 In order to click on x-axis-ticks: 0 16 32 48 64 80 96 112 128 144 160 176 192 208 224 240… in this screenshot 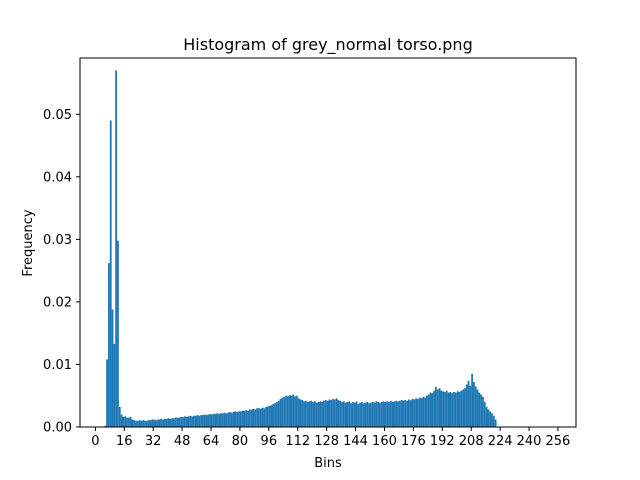, I will do `click(330, 438)`.